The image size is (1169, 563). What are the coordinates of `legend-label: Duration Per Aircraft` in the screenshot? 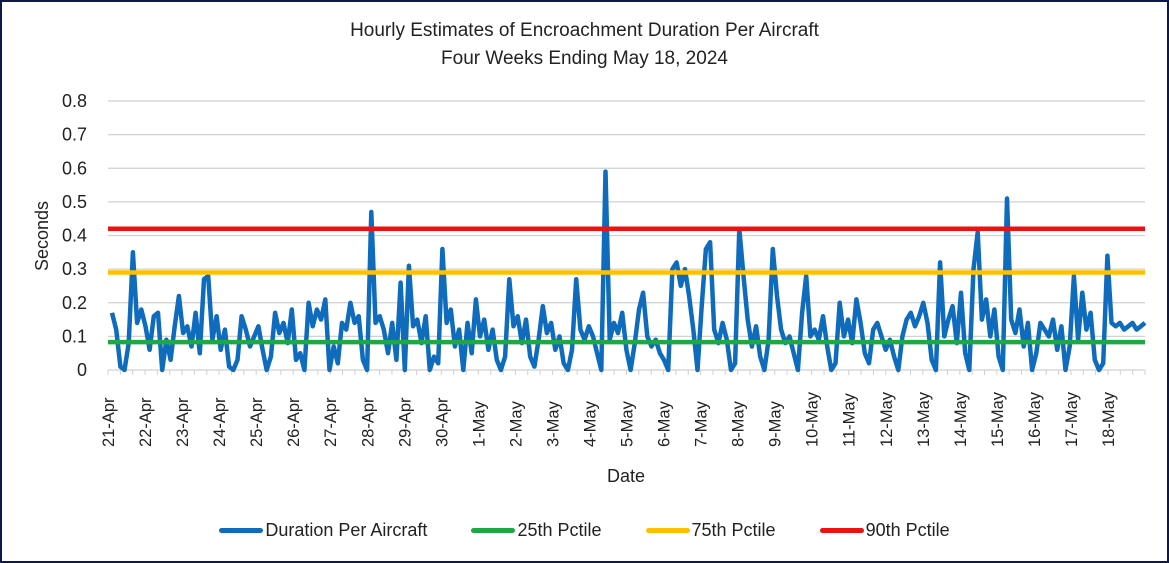 It's located at (346, 530).